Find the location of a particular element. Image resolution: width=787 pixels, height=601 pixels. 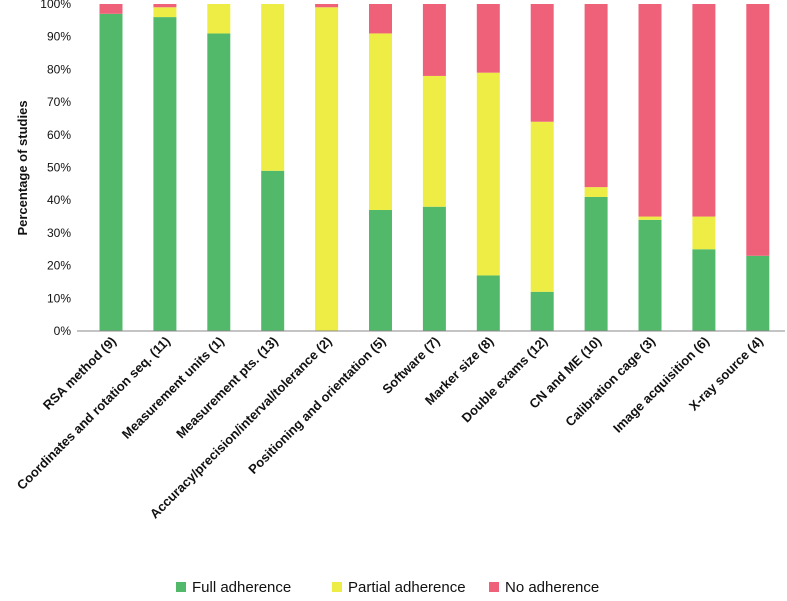

category-label: Measurement units (1) is located at coordinates (173, 388).